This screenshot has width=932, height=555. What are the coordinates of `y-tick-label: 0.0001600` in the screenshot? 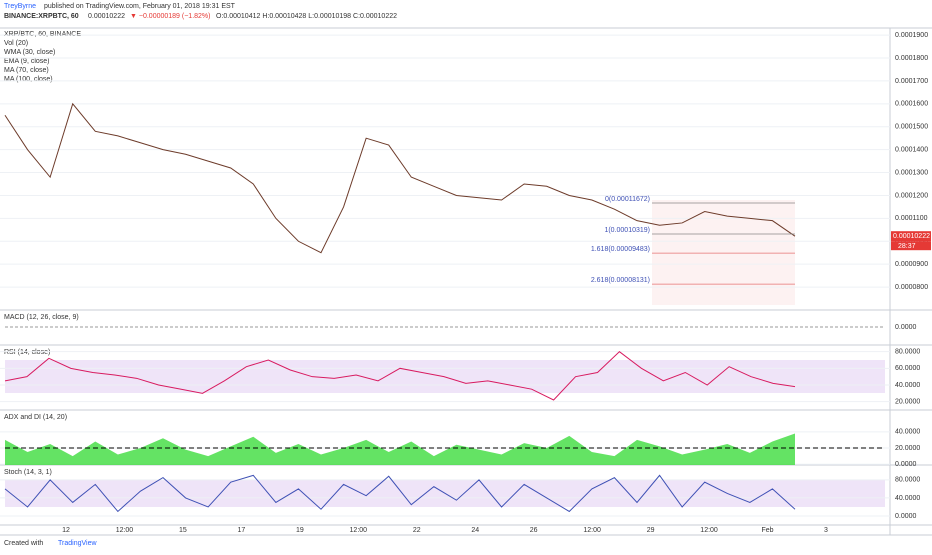 It's located at (911, 104).